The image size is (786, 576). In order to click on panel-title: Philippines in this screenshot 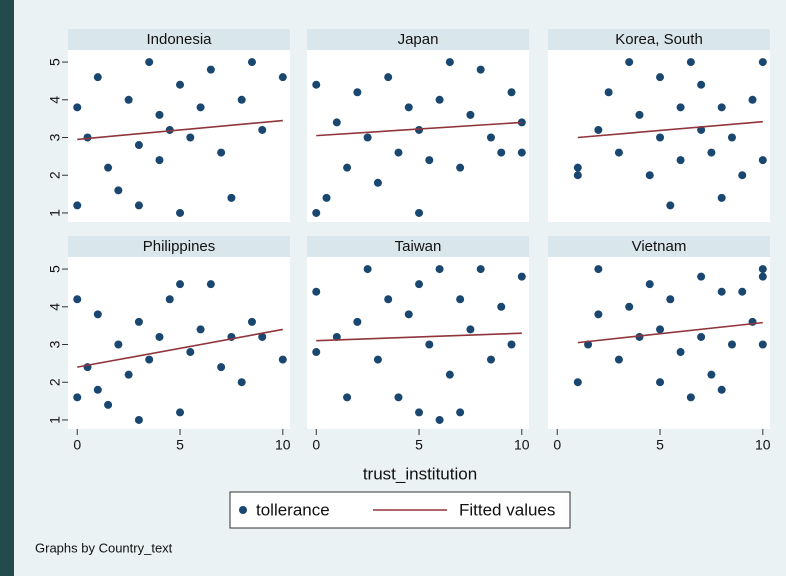, I will do `click(179, 246)`.